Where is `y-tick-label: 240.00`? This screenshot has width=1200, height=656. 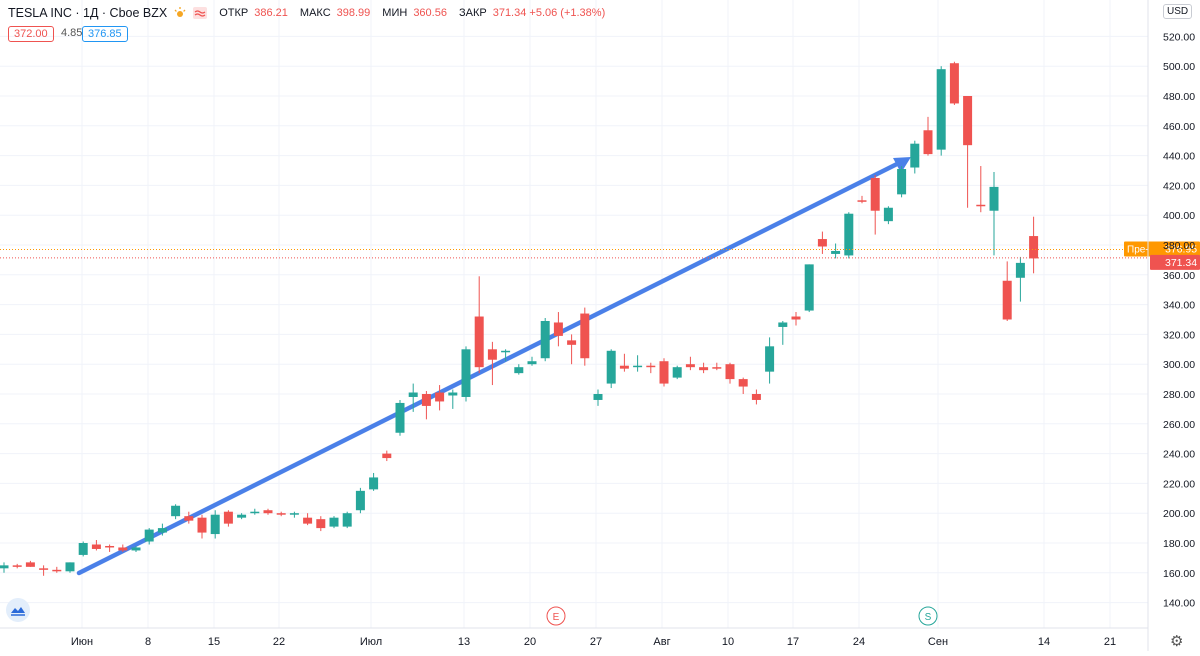
y-tick-label: 240.00 is located at coordinates (1179, 455).